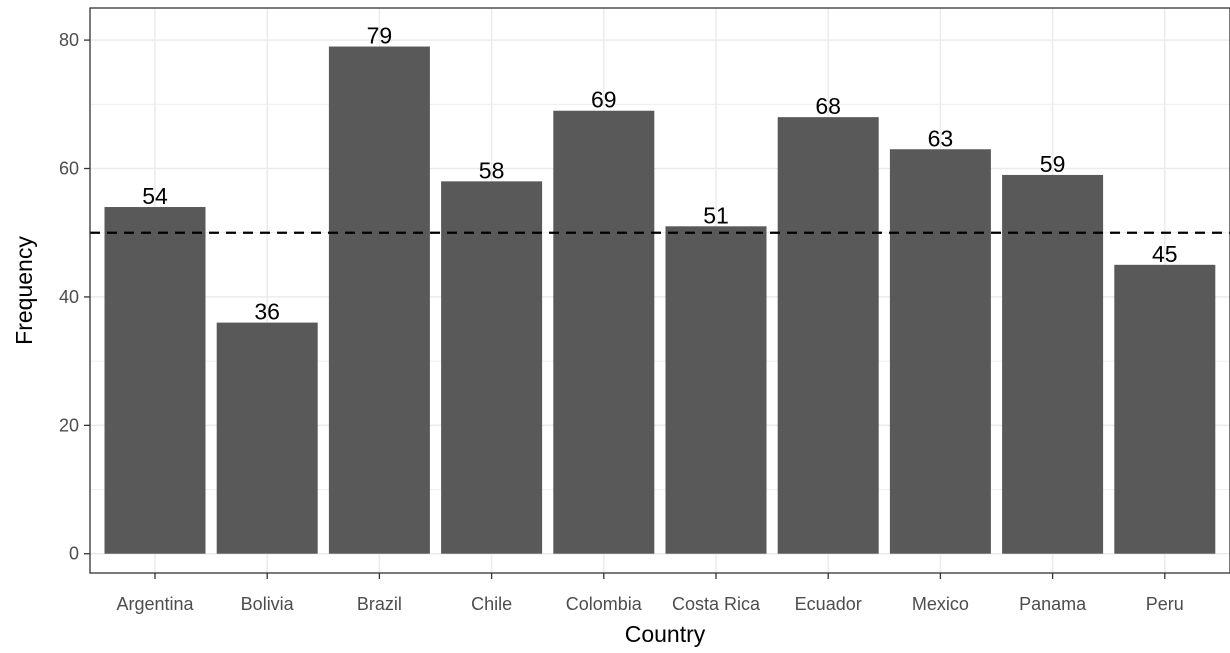 The width and height of the screenshot is (1230, 653). I want to click on y-tick-label: 40, so click(69, 297).